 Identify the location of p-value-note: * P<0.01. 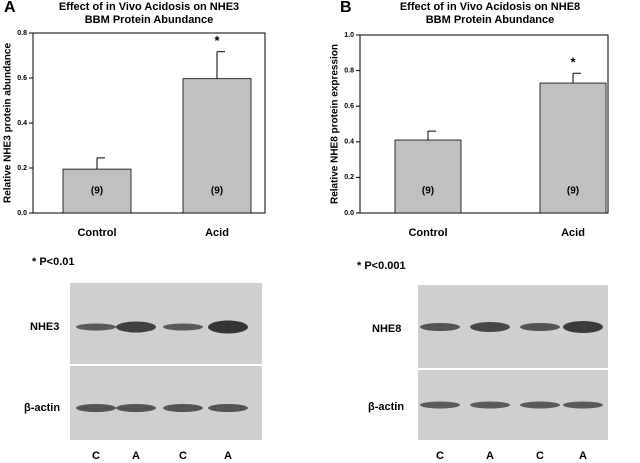
(53, 262).